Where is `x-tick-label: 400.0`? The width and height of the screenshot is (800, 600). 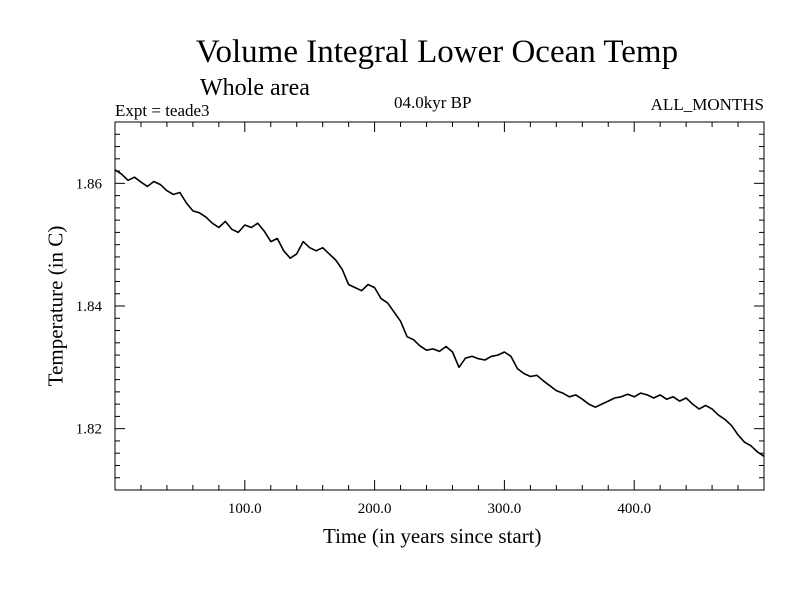 x-tick-label: 400.0 is located at coordinates (634, 509).